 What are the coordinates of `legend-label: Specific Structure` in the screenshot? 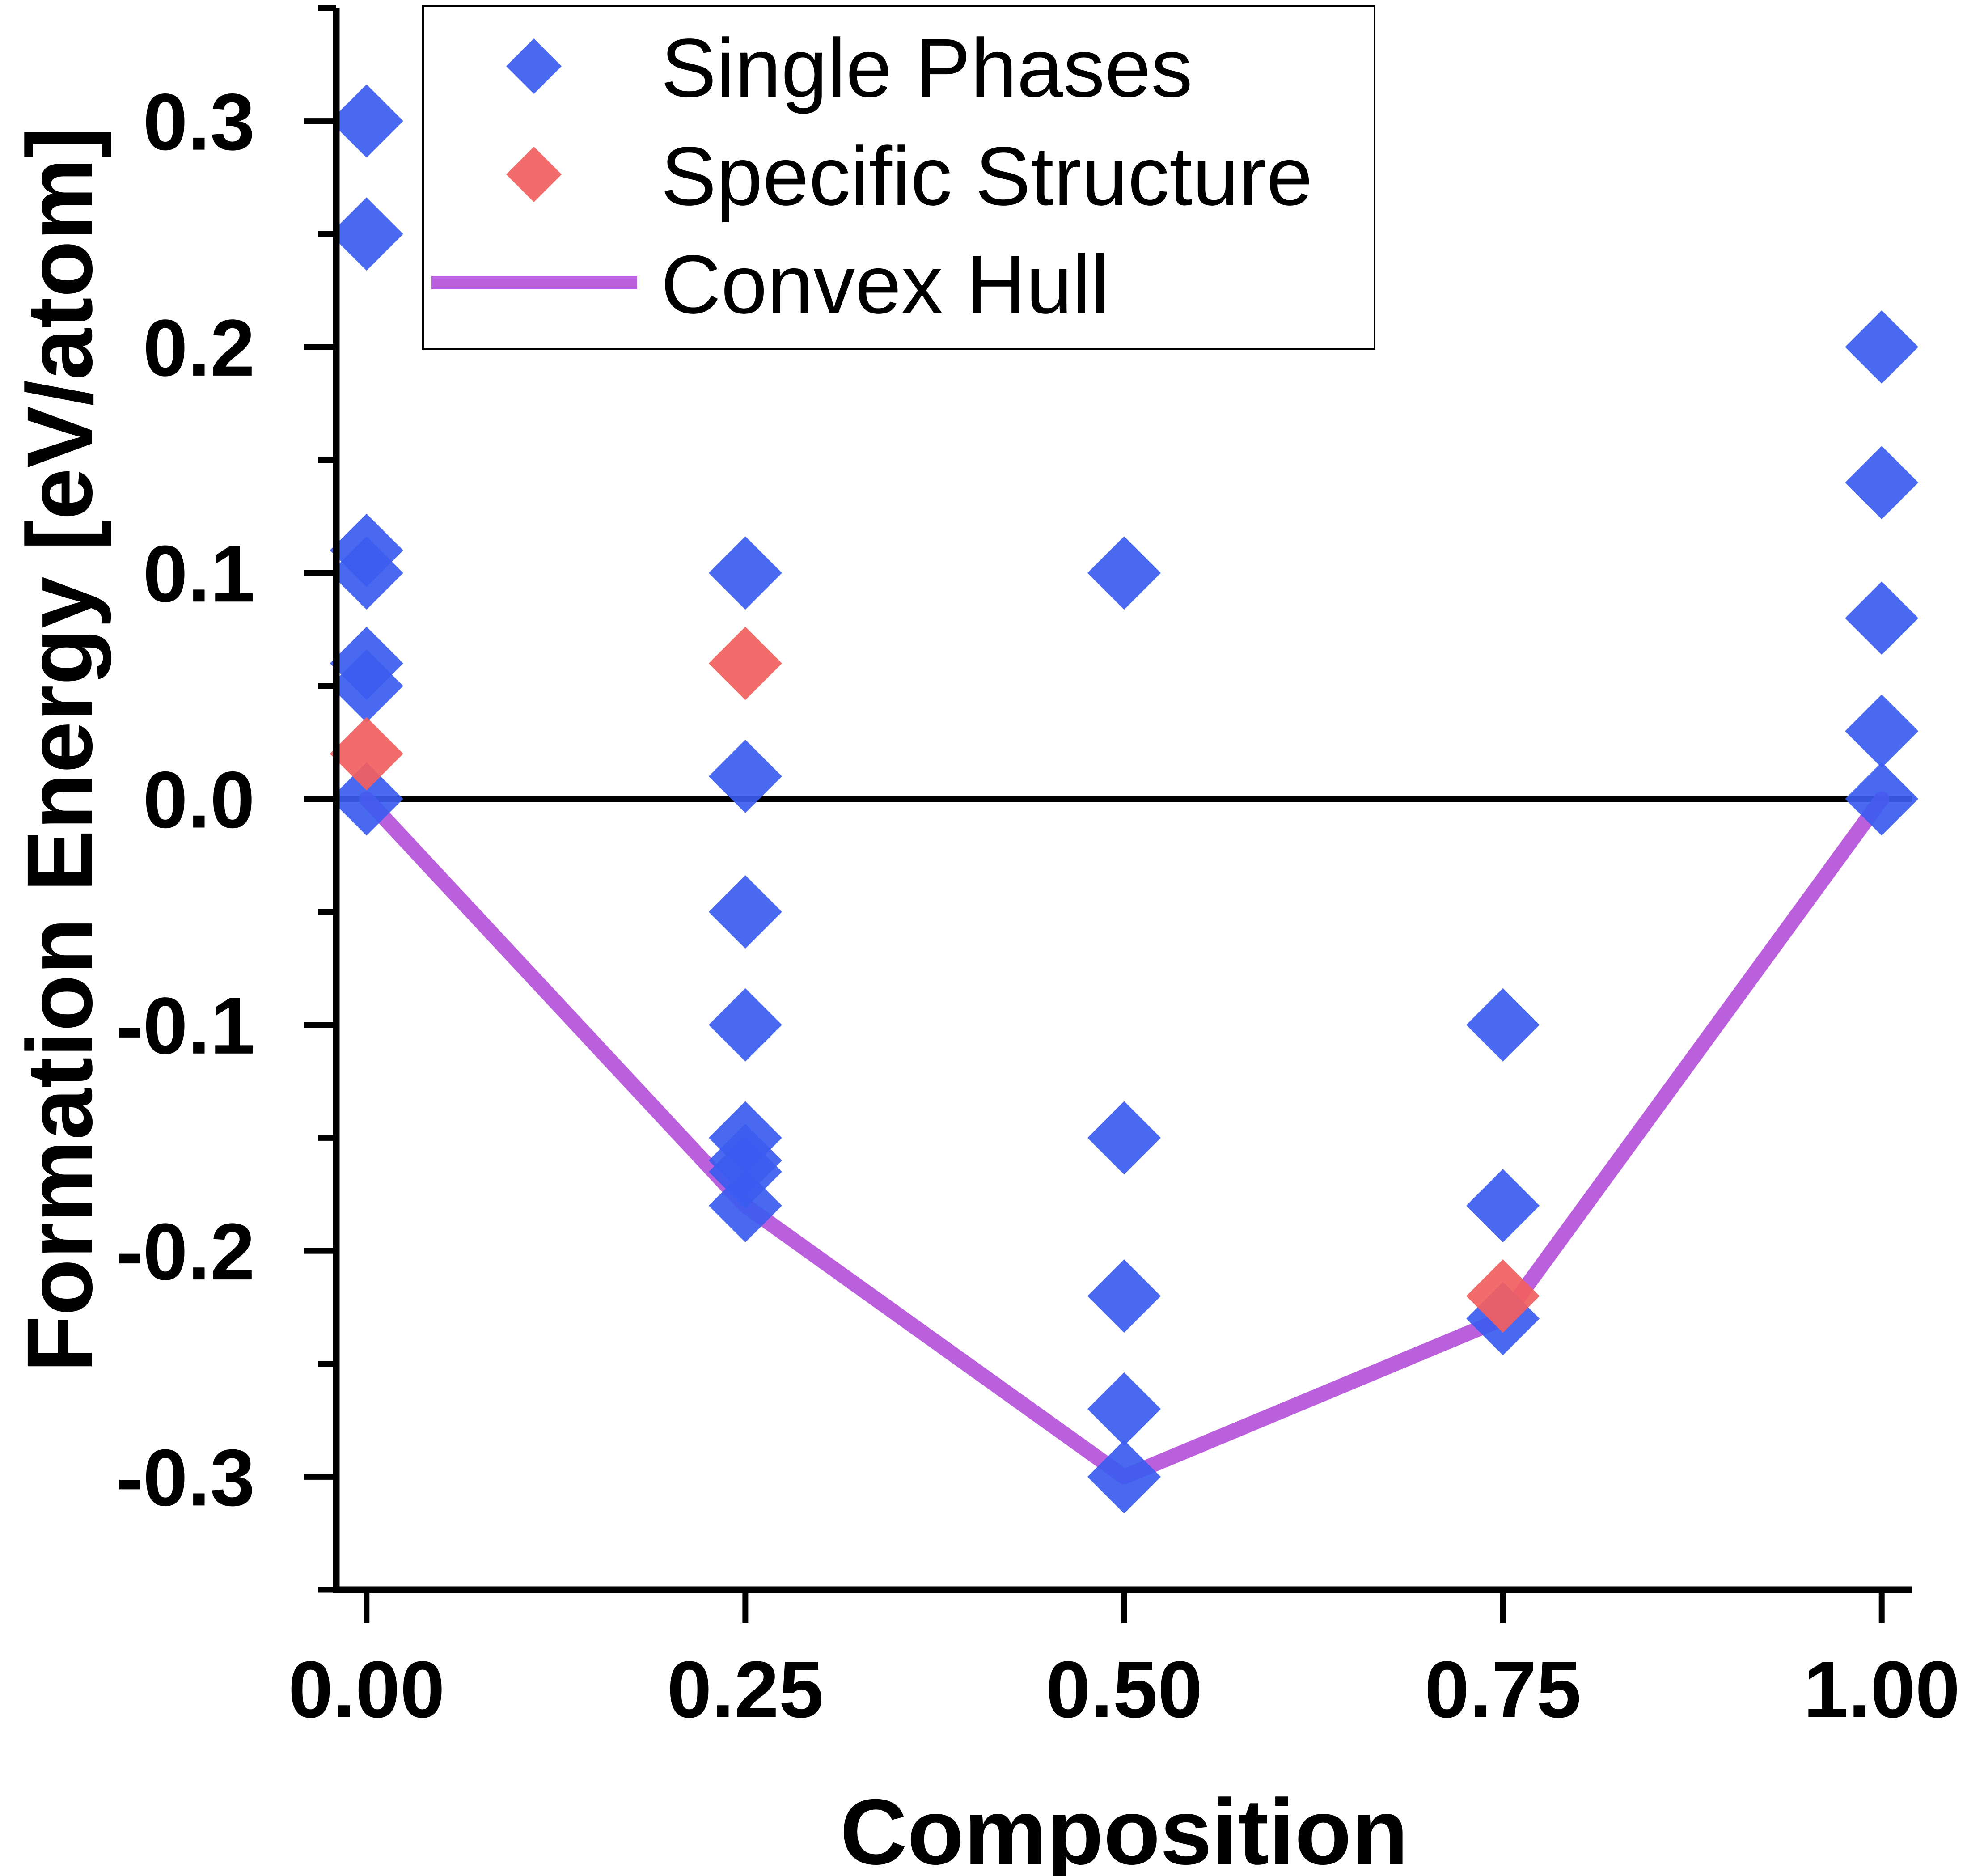 It's located at (987, 176).